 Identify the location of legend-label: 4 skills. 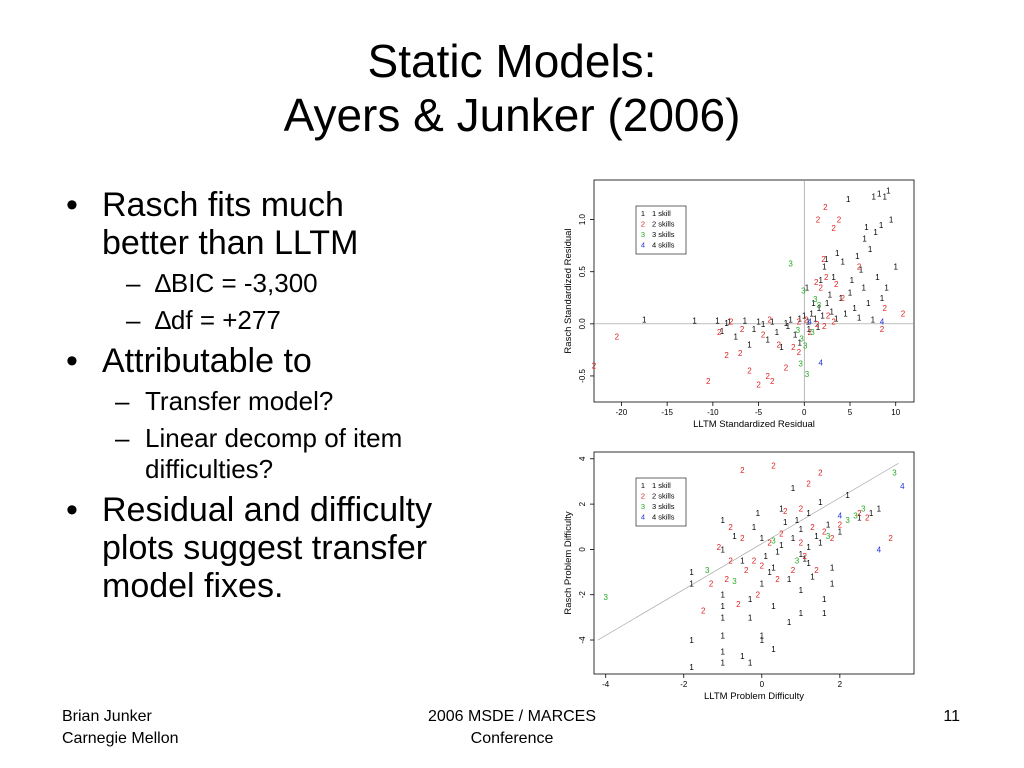
(663, 517).